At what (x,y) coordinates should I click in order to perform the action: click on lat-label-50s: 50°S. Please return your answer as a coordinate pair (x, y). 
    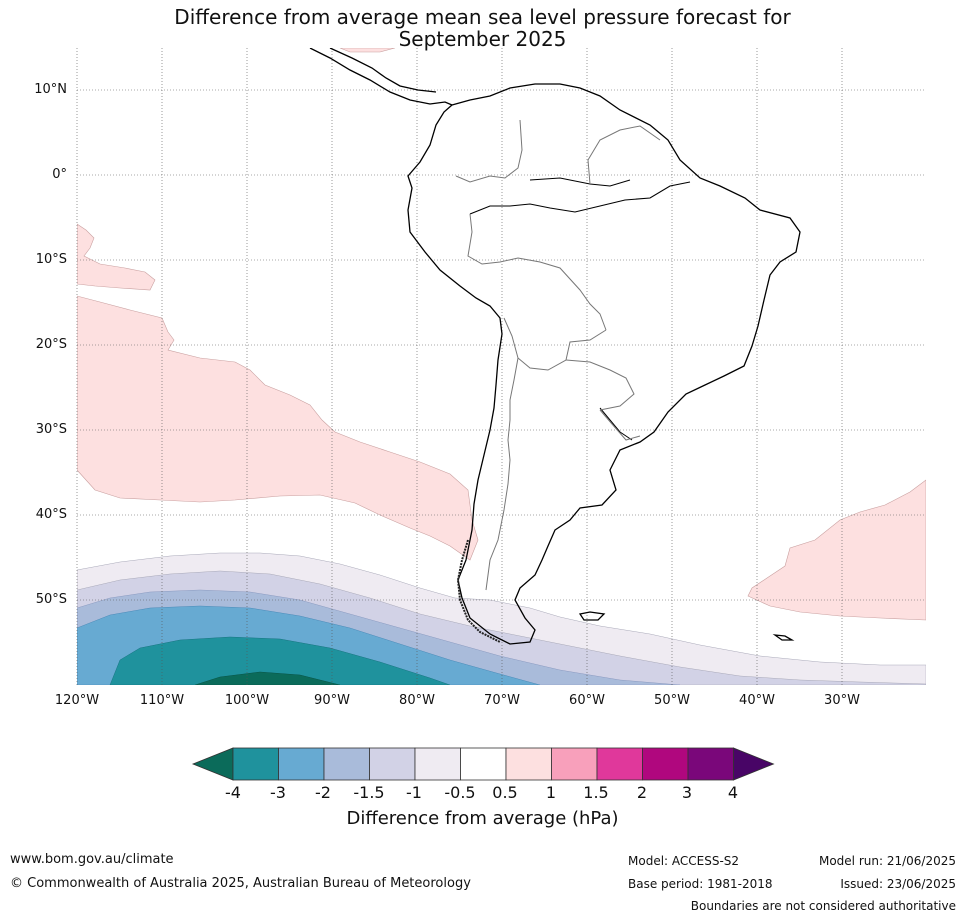
    Looking at the image, I should click on (51, 599).